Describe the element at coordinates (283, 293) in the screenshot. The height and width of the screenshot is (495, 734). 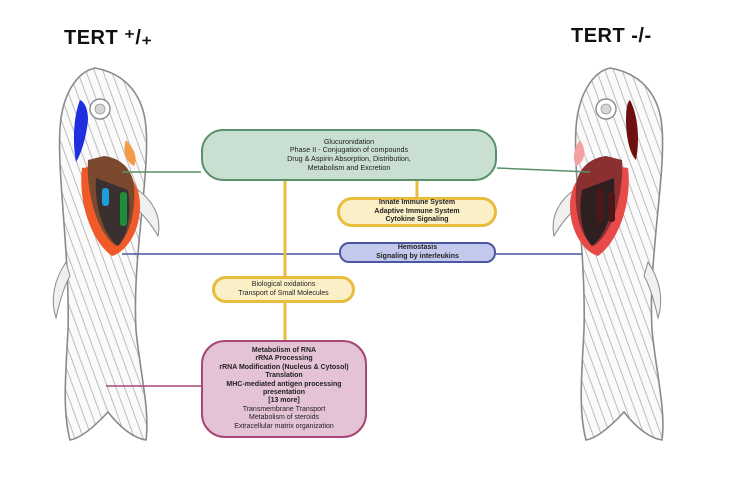
I see `oxidation-line-2: Transport of Small Molecules` at that location.